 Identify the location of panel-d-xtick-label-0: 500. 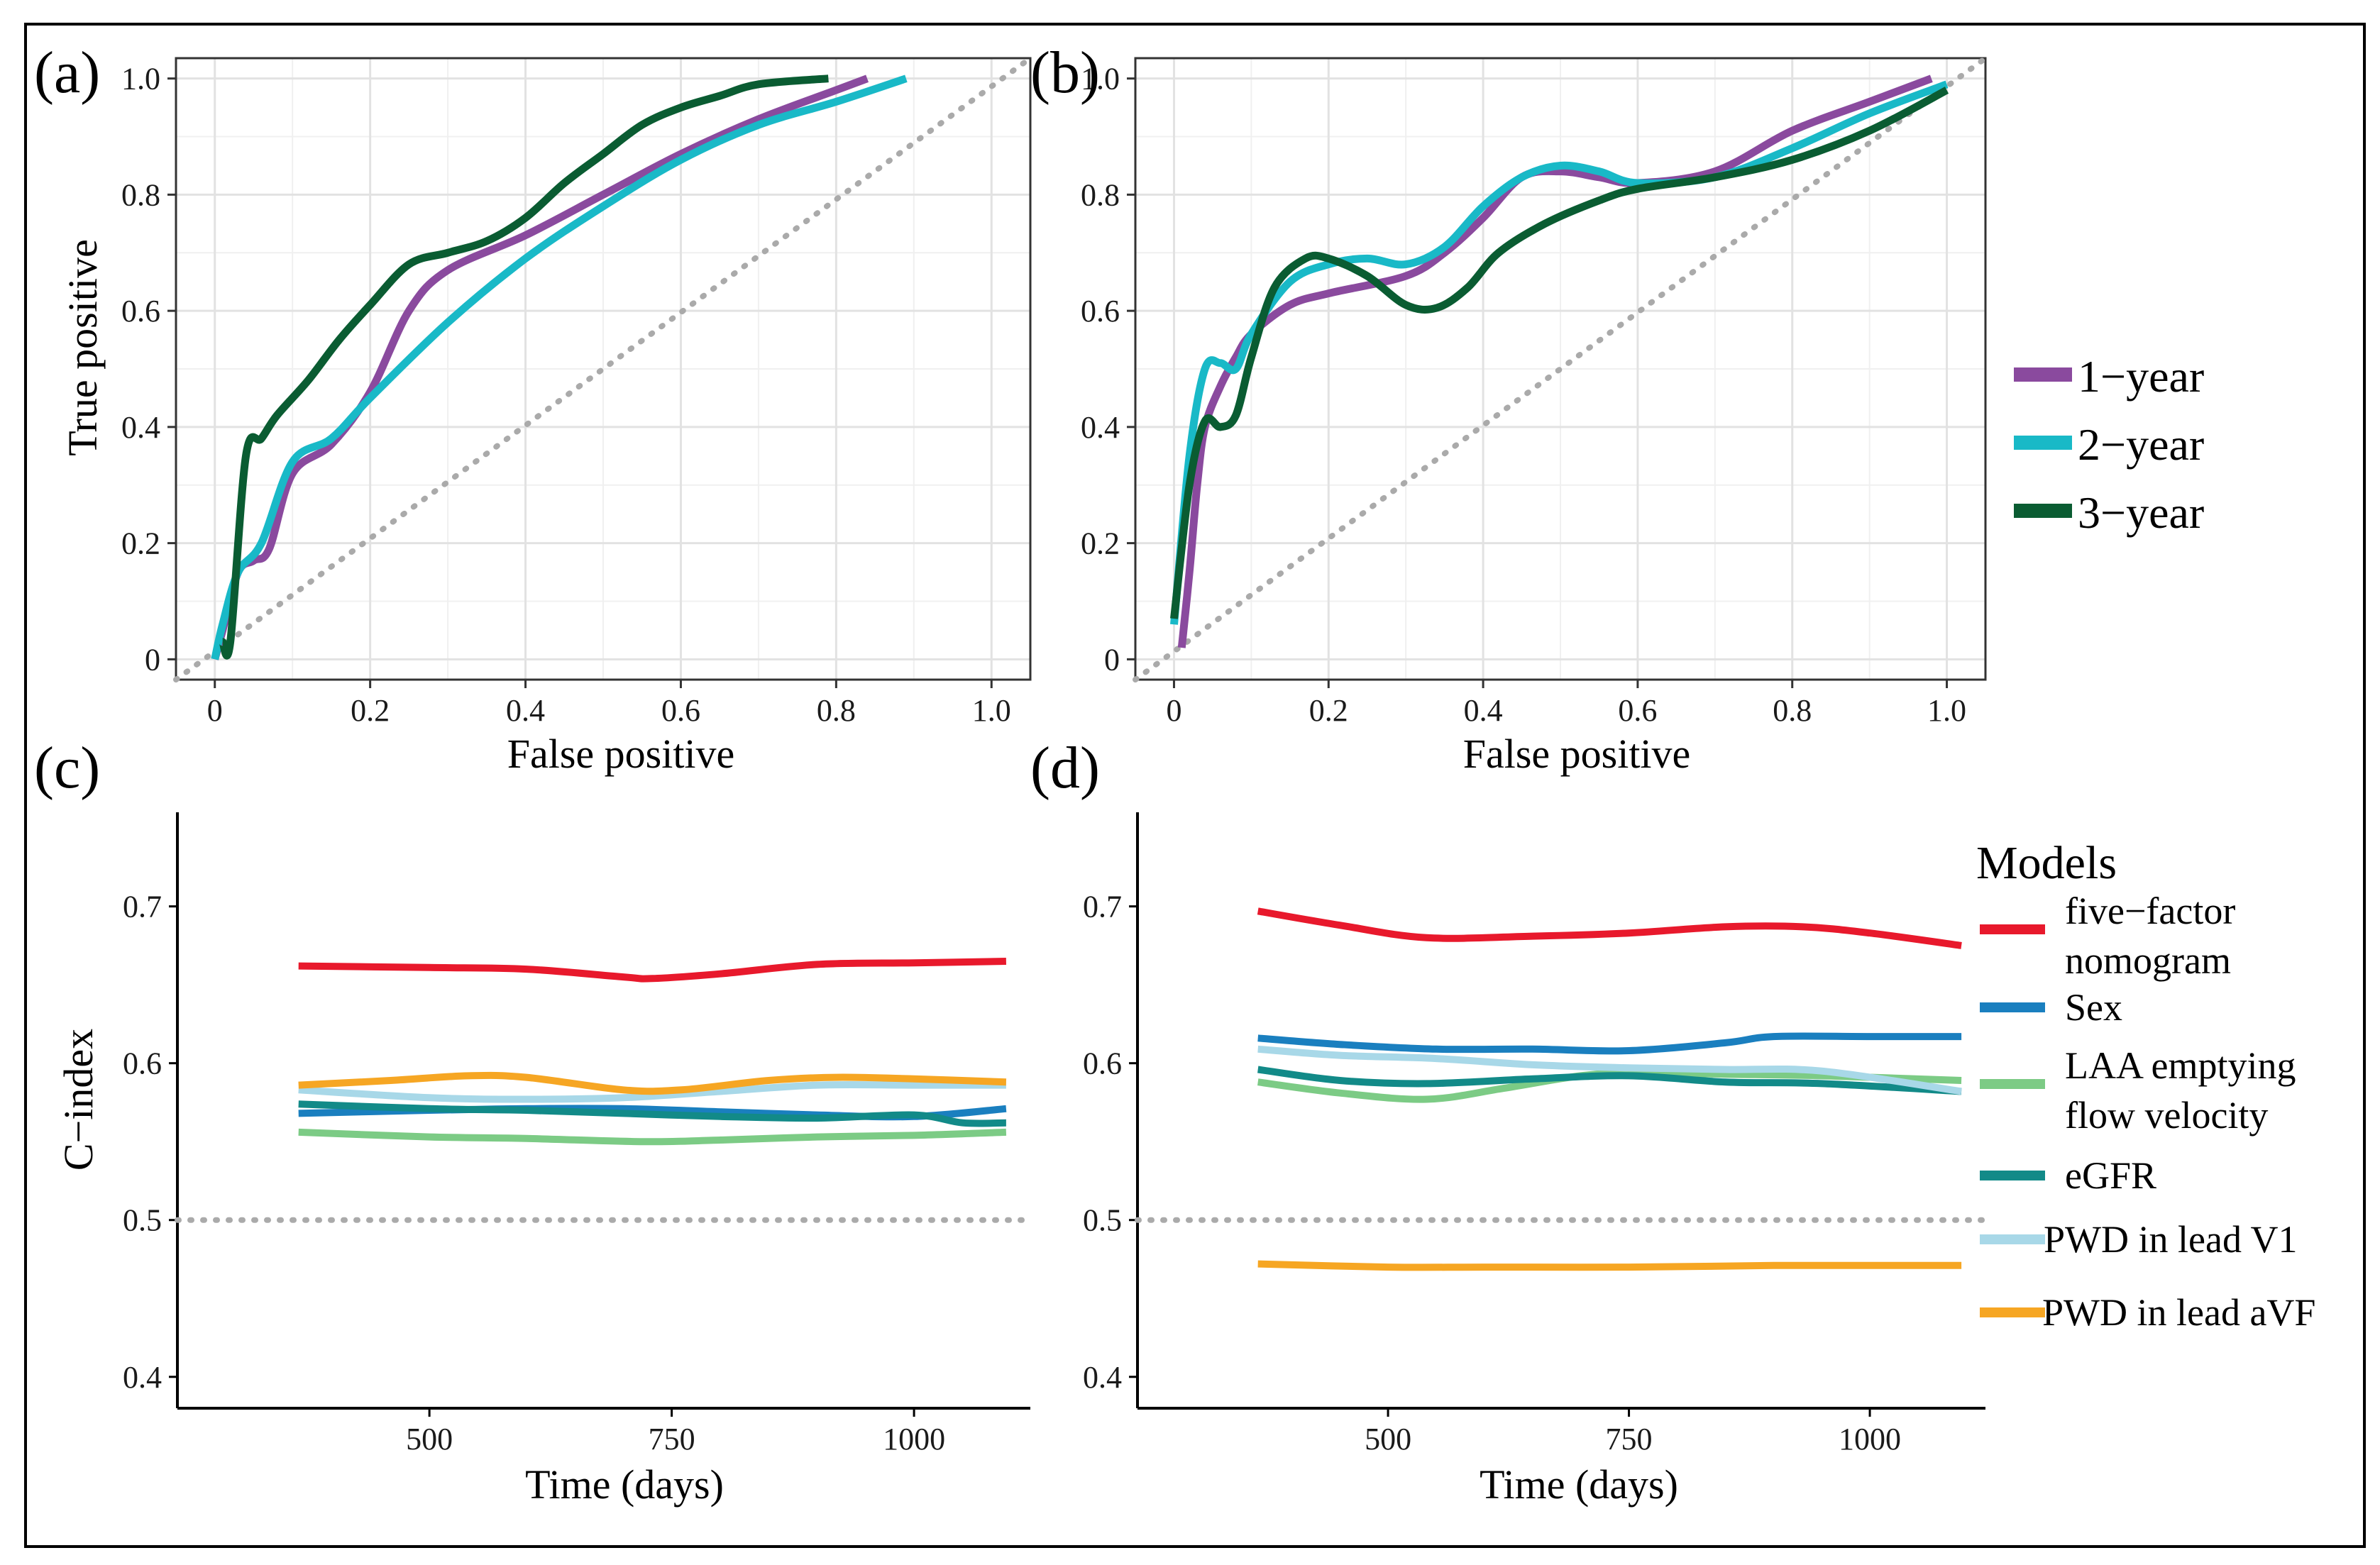
(1388, 1439).